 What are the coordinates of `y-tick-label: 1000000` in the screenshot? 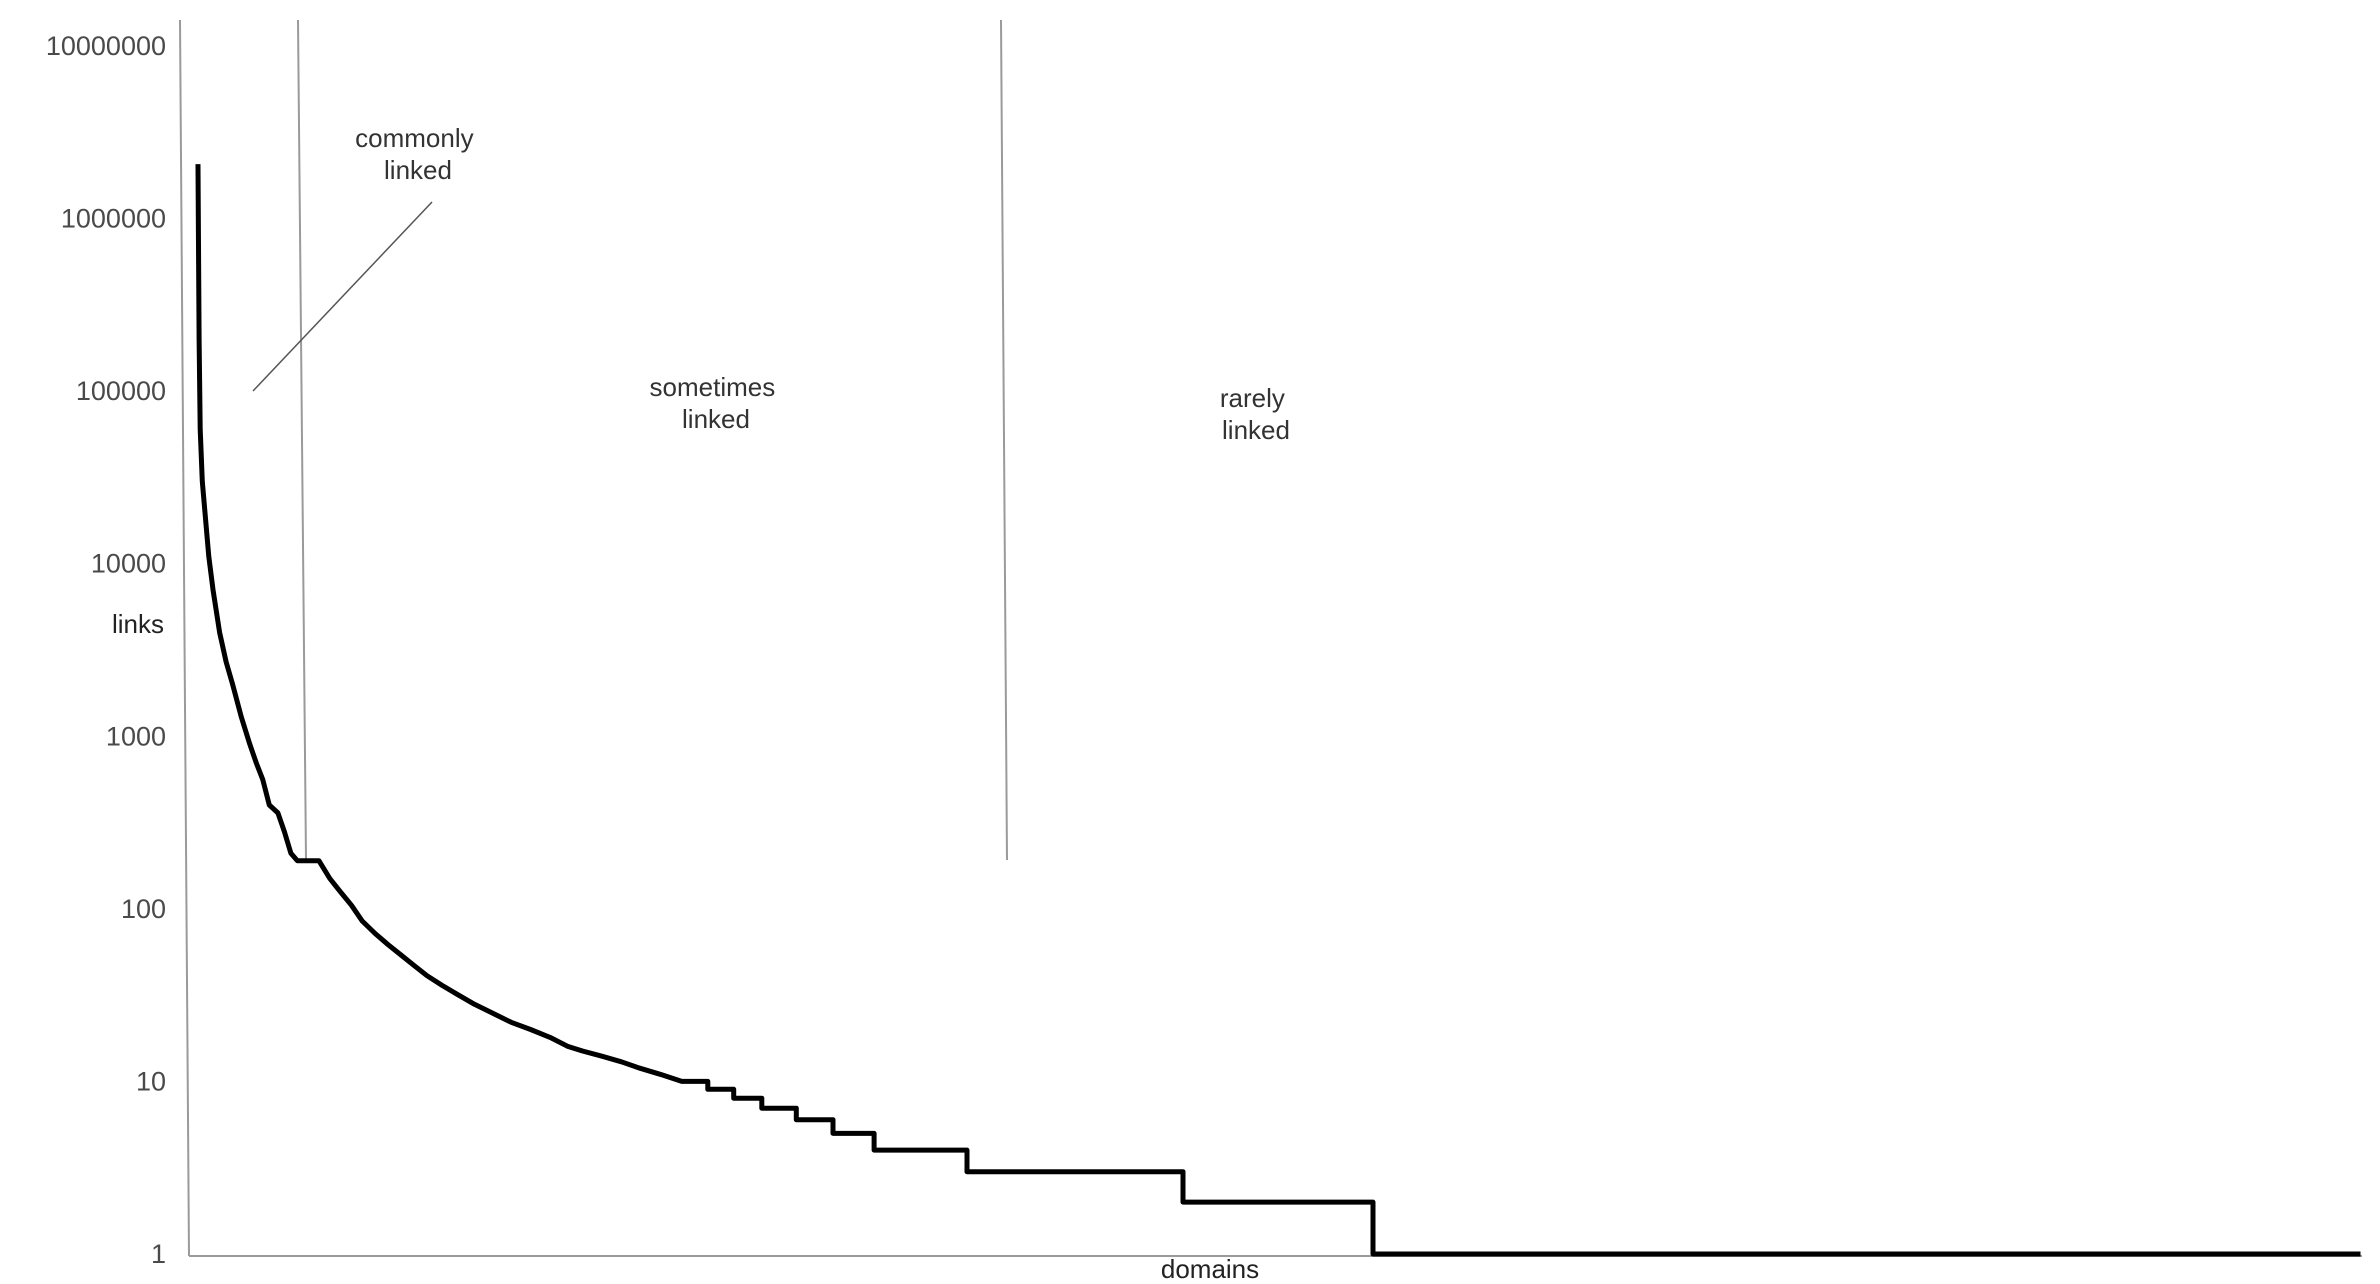 It's located at (113, 219).